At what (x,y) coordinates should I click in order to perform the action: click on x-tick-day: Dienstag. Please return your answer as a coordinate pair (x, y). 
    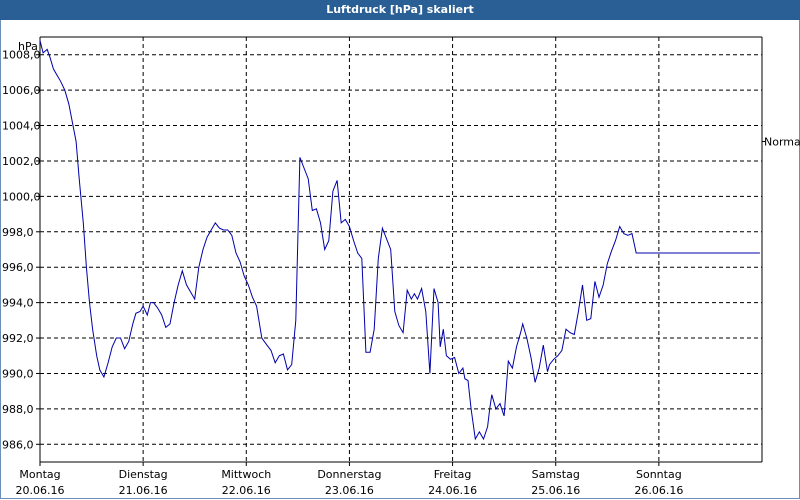
    Looking at the image, I should click on (143, 474).